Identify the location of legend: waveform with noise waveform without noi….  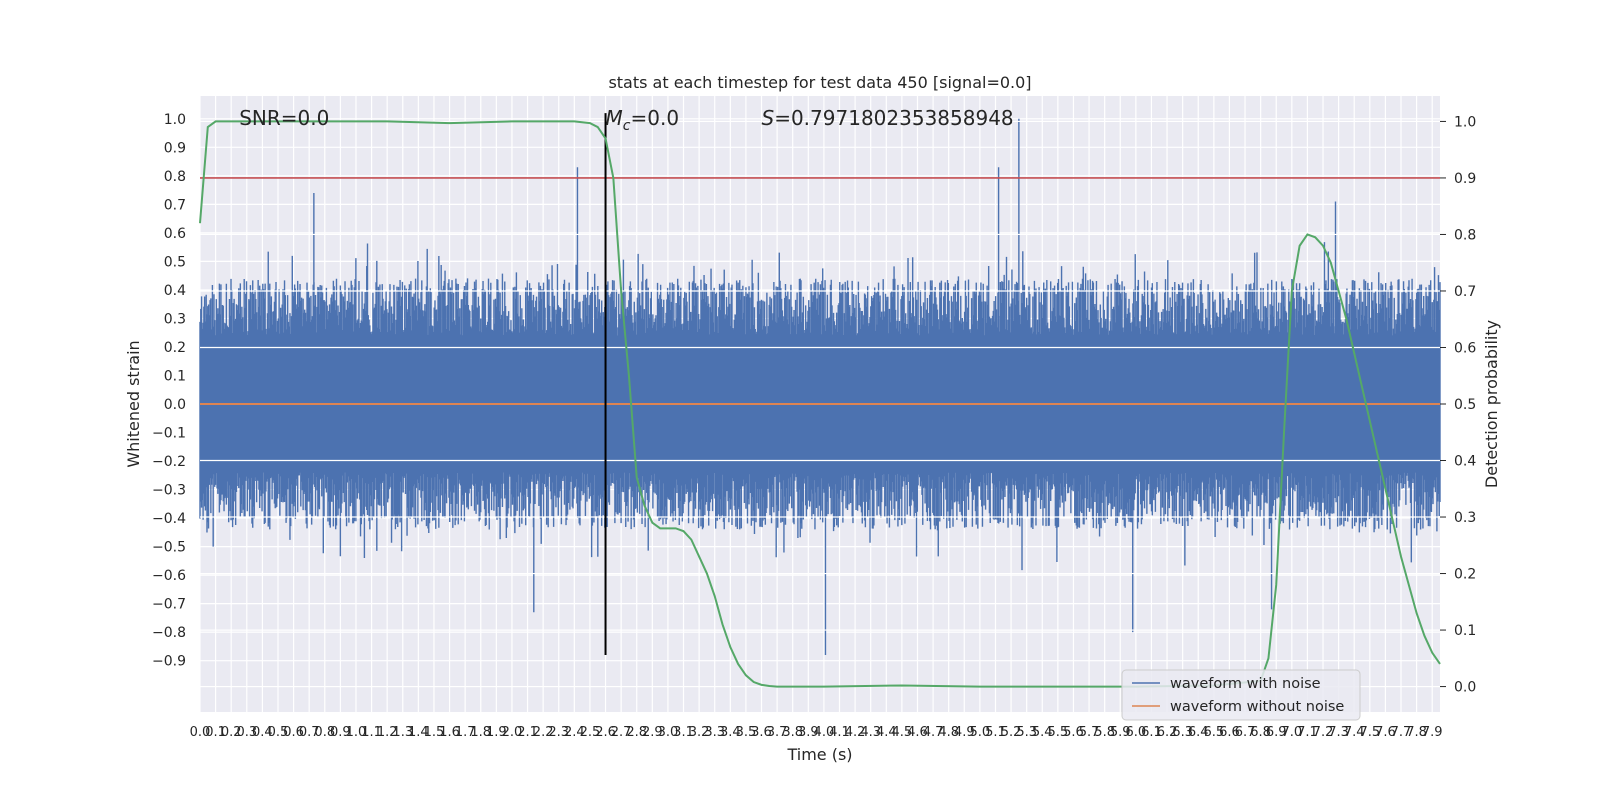
(1241, 695).